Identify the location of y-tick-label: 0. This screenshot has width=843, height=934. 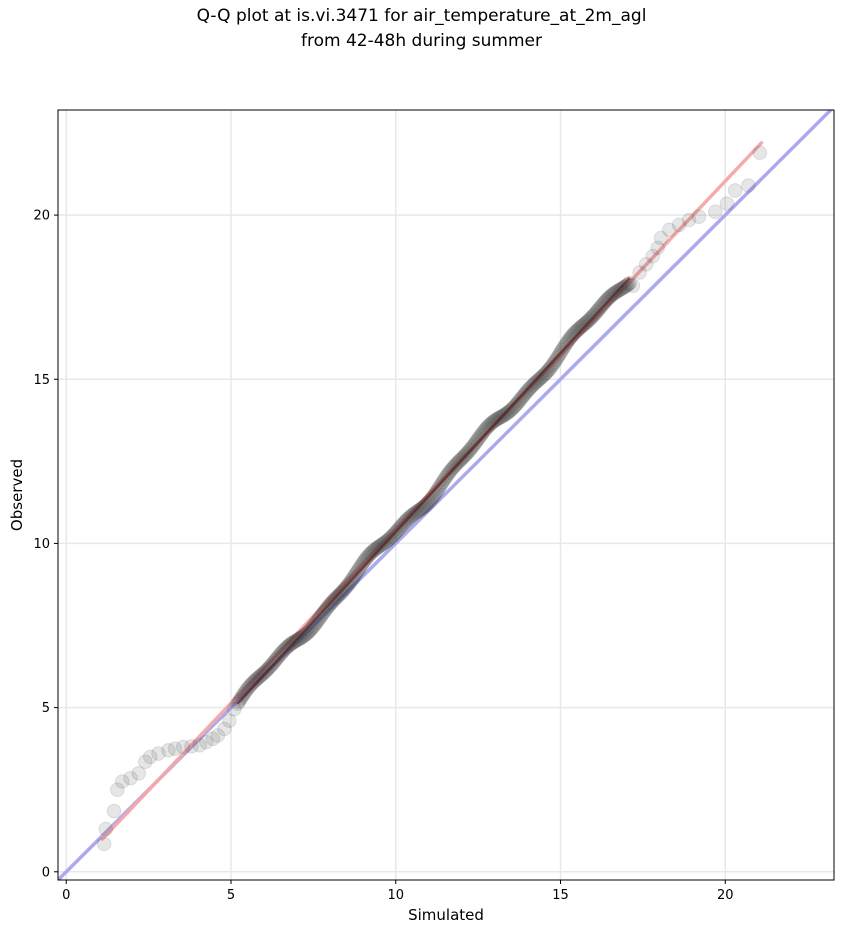
(46, 872).